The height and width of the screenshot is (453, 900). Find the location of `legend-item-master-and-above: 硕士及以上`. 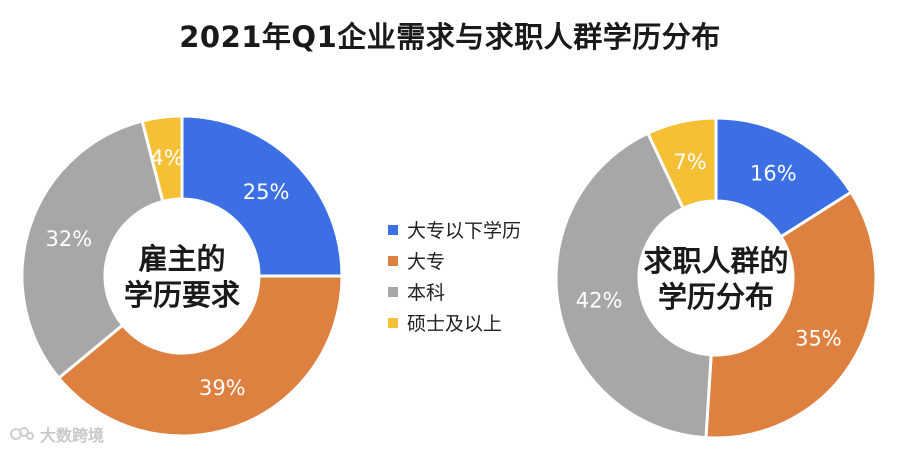

legend-item-master-and-above: 硕士及以上 is located at coordinates (454, 322).